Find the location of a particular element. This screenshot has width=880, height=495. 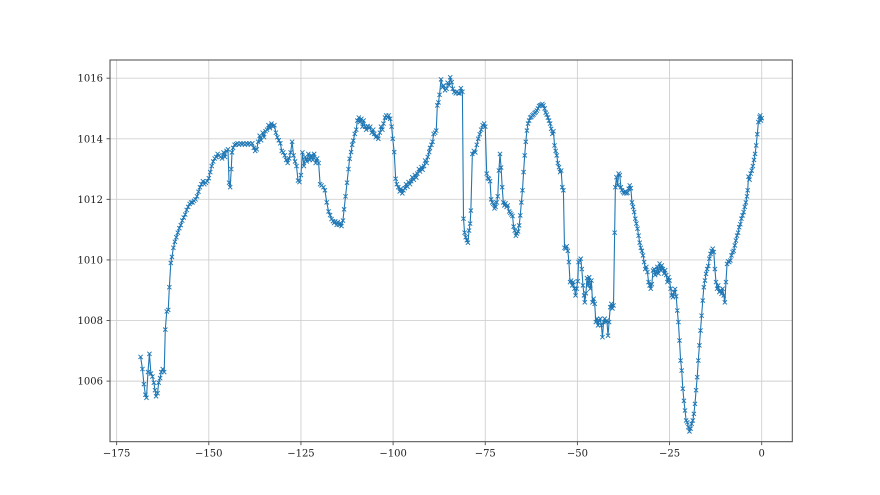

x-tick-label: −125 is located at coordinates (300, 454).